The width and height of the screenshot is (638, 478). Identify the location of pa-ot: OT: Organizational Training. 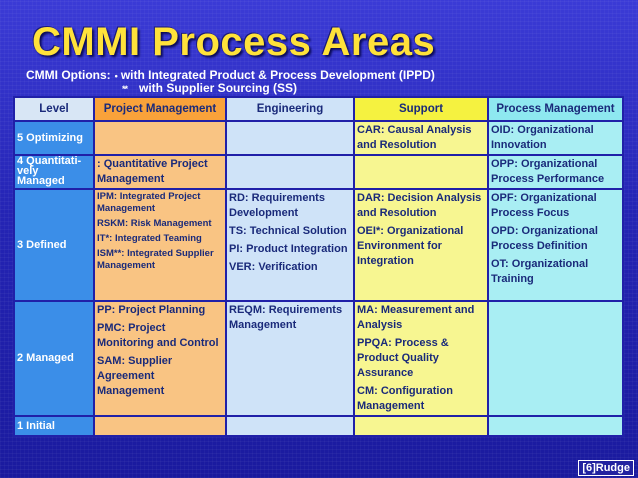
(540, 271).